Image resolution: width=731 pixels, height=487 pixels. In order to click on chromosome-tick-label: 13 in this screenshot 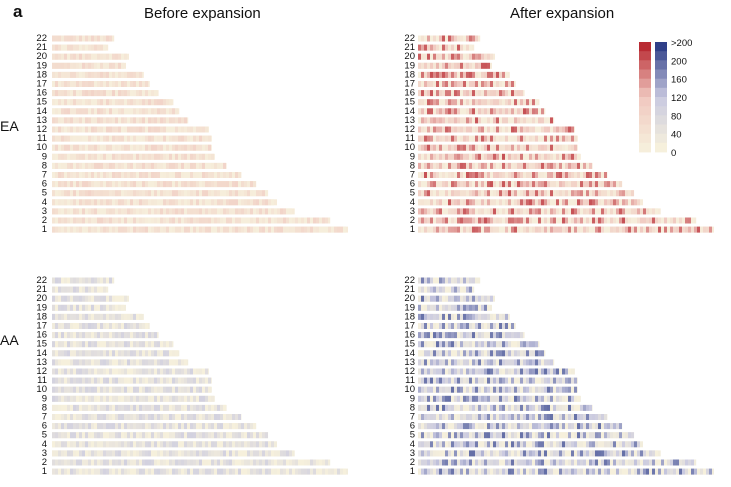, I will do `click(41, 120)`.